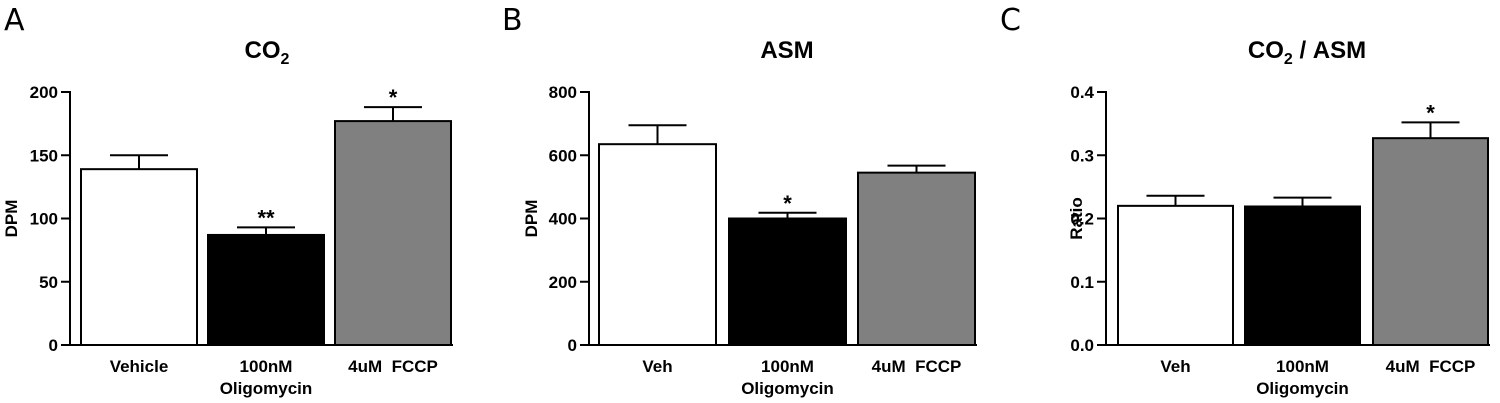  I want to click on y-tick-label: 0.0, so click(1082, 345).